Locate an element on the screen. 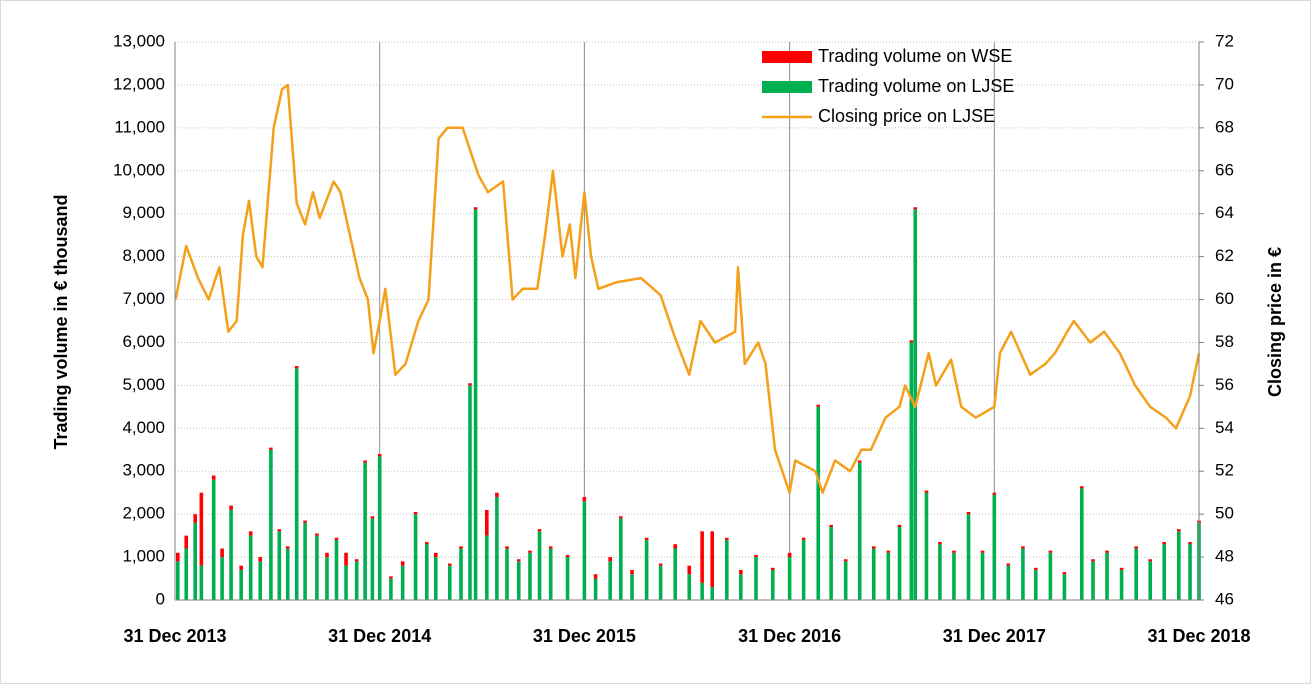 The width and height of the screenshot is (1311, 689). y2-tick-label: 66 is located at coordinates (1224, 169).